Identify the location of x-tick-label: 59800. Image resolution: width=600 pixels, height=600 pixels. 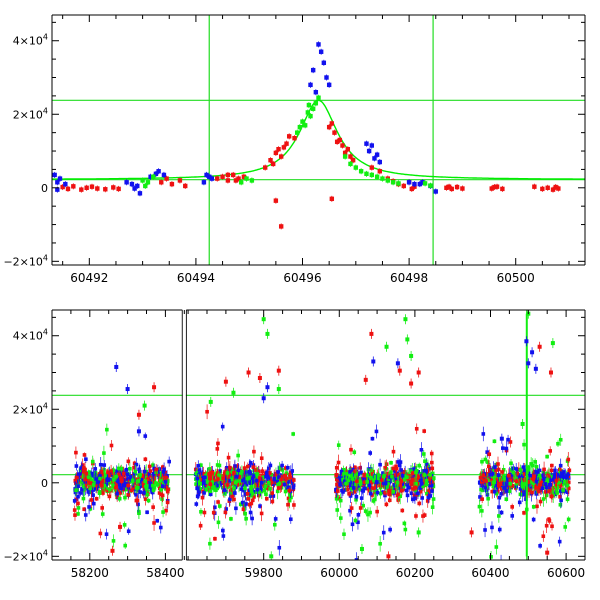
(264, 573).